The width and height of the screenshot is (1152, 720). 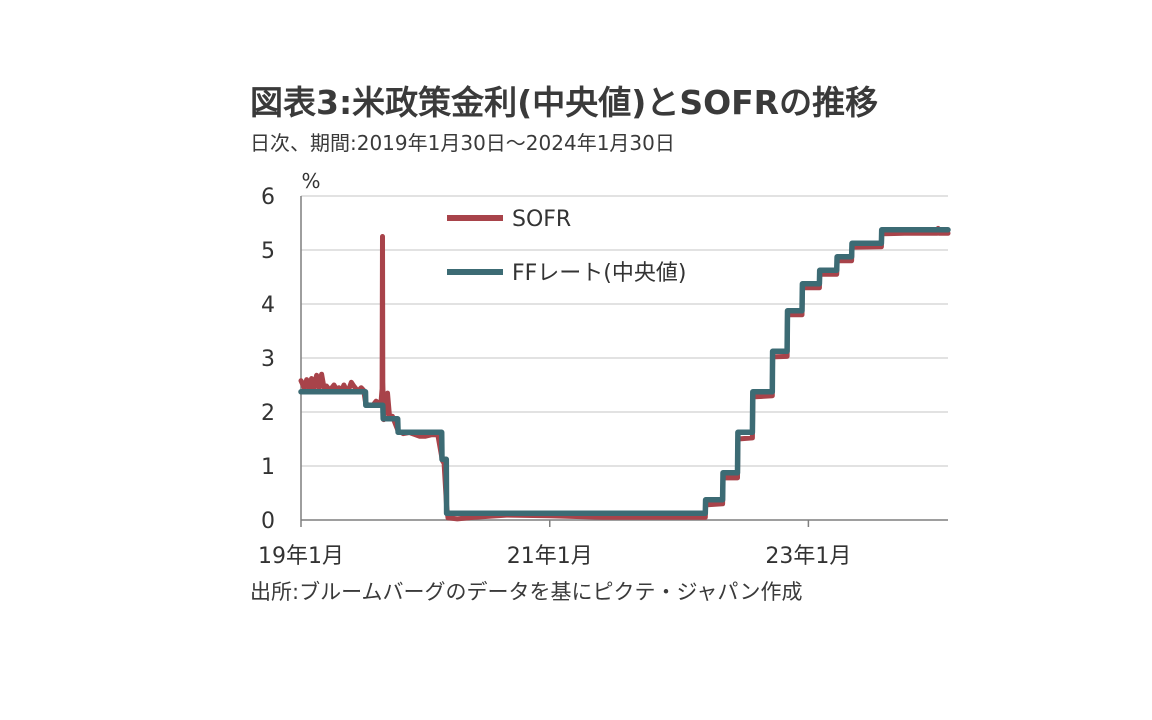 What do you see at coordinates (564, 102) in the screenshot?
I see `chart-title: 図表3:米政策金利(中央値)とSOFRの推移` at bounding box center [564, 102].